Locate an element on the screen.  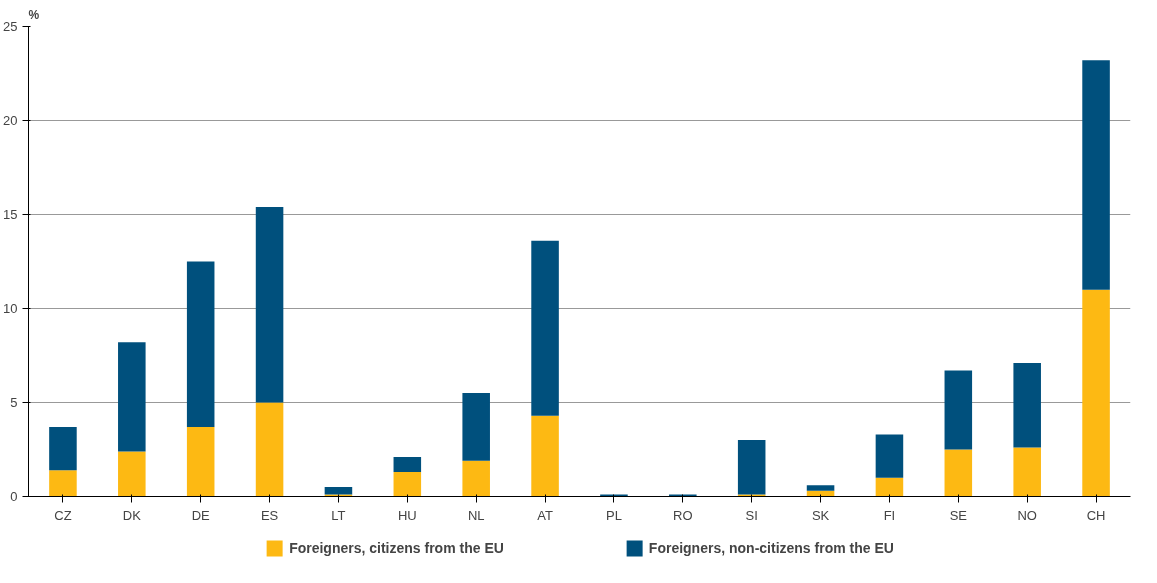
x-tick-label: SI is located at coordinates (751, 515).